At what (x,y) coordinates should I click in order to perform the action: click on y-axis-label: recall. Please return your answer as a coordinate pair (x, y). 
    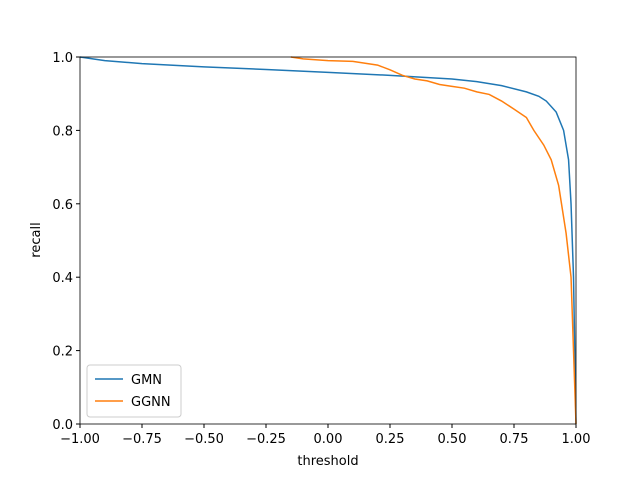
    Looking at the image, I should click on (36, 239).